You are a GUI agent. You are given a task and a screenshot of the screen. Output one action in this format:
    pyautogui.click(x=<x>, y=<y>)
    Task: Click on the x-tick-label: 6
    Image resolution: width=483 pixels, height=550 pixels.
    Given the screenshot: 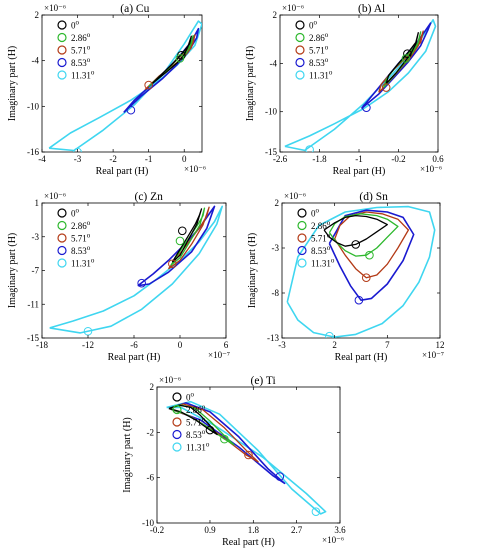 What is the action you would take?
    pyautogui.click(x=226, y=345)
    